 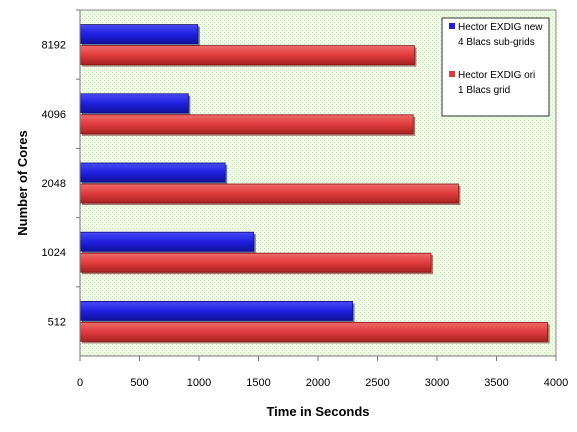 I want to click on bar-ori-2048, so click(x=269, y=193).